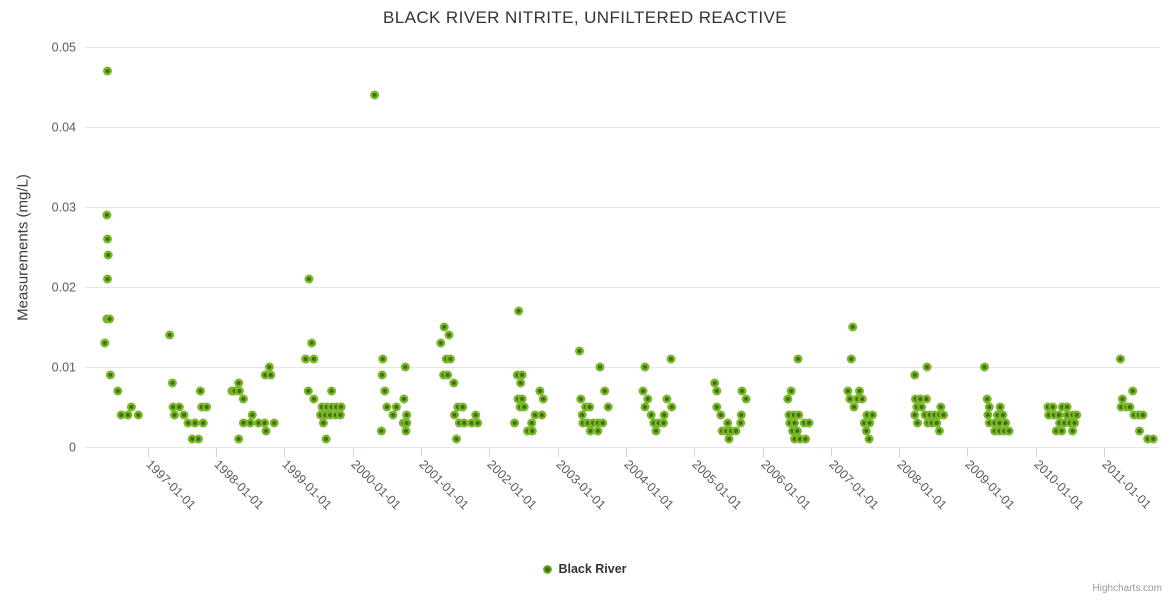  I want to click on x-tick-label: 1998-01-01, so click(238, 484).